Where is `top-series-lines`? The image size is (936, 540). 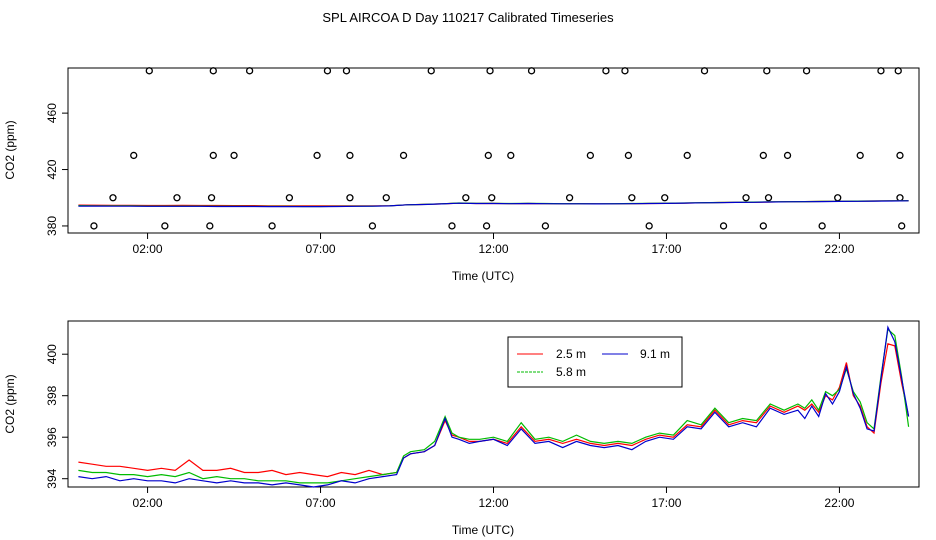 top-series-lines is located at coordinates (493, 204).